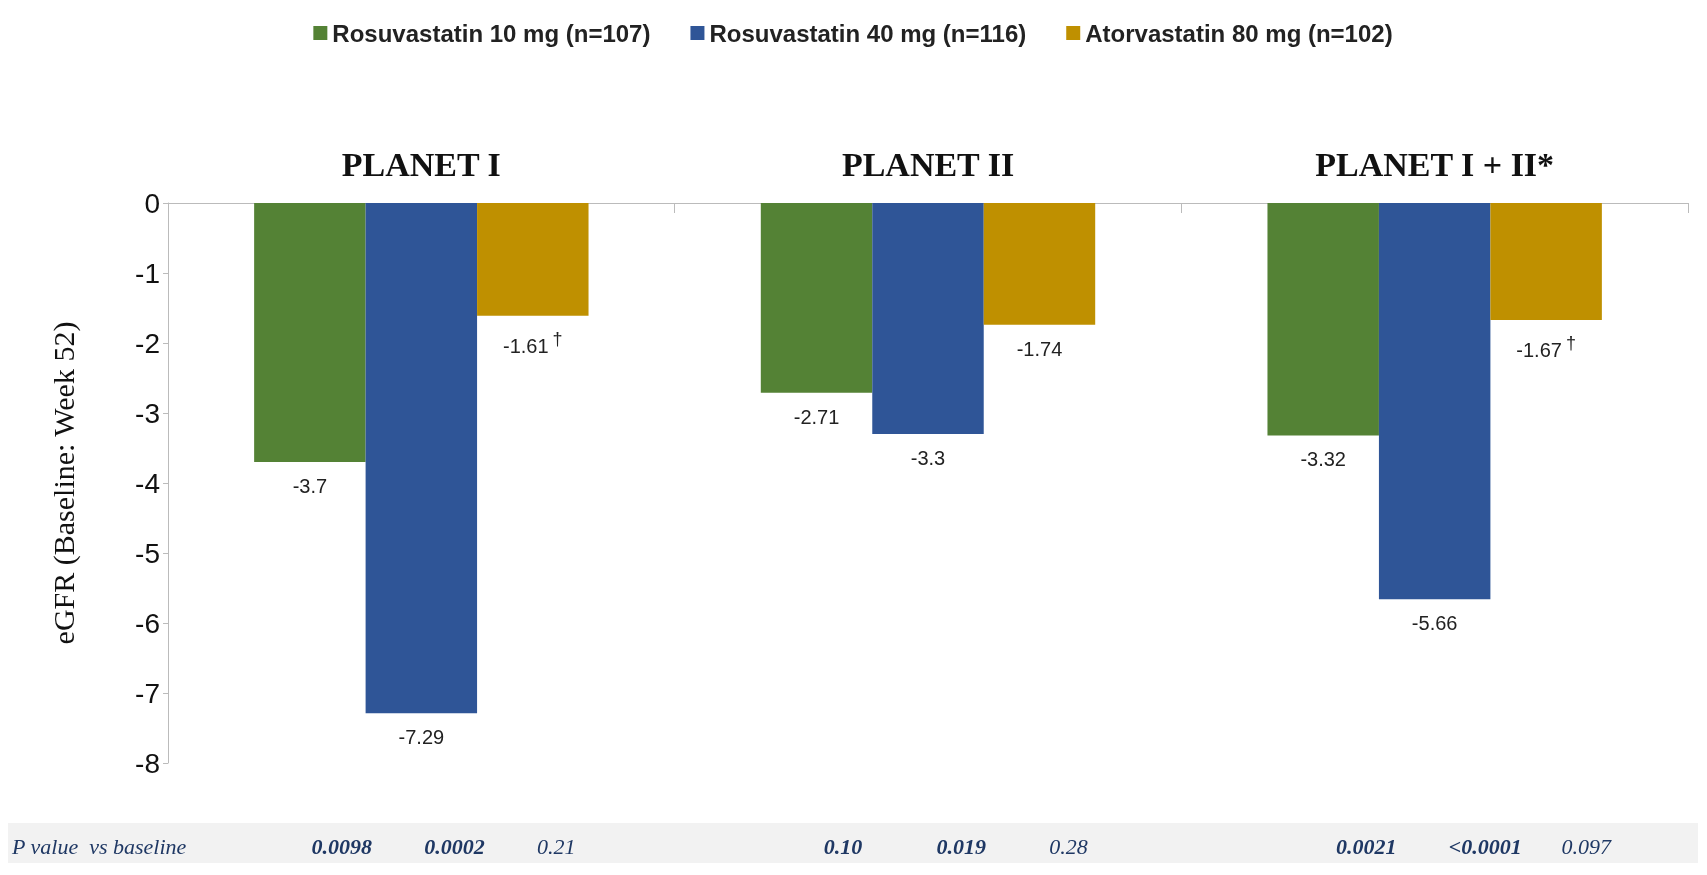 The image size is (1707, 875). What do you see at coordinates (147, 693) in the screenshot?
I see `y-tick-label: -7` at bounding box center [147, 693].